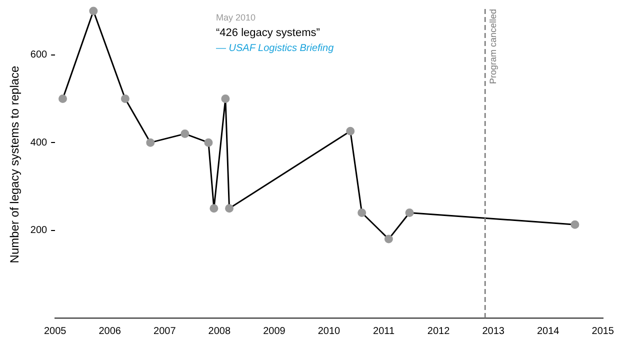 The height and width of the screenshot is (340, 617). Describe the element at coordinates (329, 331) in the screenshot. I see `x-tick-label: 2010` at that location.